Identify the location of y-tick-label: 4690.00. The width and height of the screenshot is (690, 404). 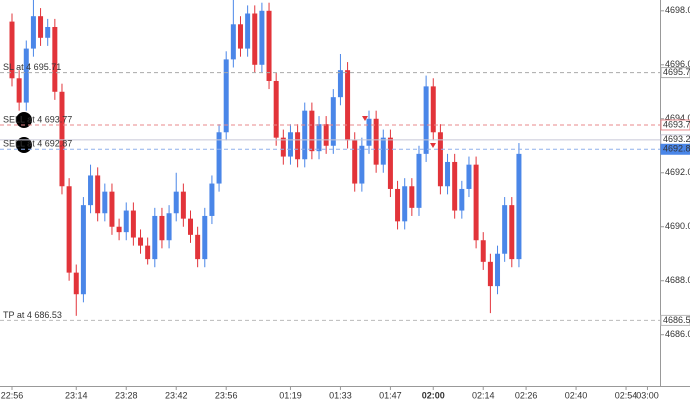
(677, 226).